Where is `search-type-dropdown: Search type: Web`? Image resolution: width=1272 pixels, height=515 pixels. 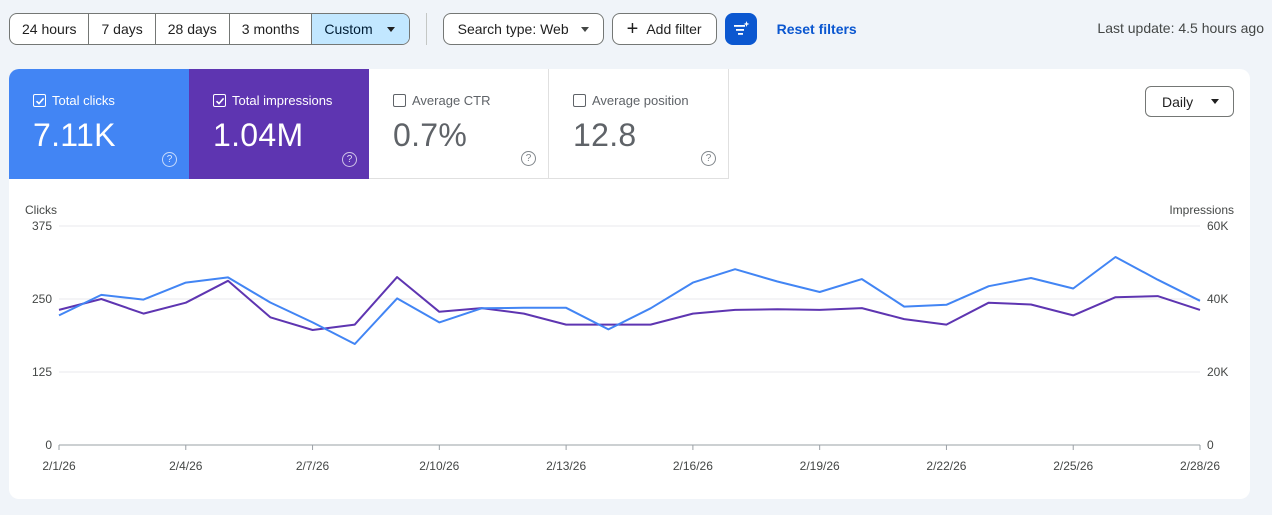
search-type-dropdown: Search type: Web is located at coordinates (523, 29).